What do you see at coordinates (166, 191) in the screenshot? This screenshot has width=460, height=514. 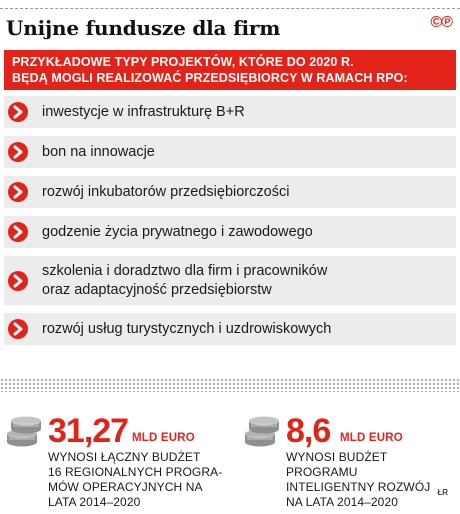 I see `list-item-text: rozwój inkubatorów przedsiębiorczości` at bounding box center [166, 191].